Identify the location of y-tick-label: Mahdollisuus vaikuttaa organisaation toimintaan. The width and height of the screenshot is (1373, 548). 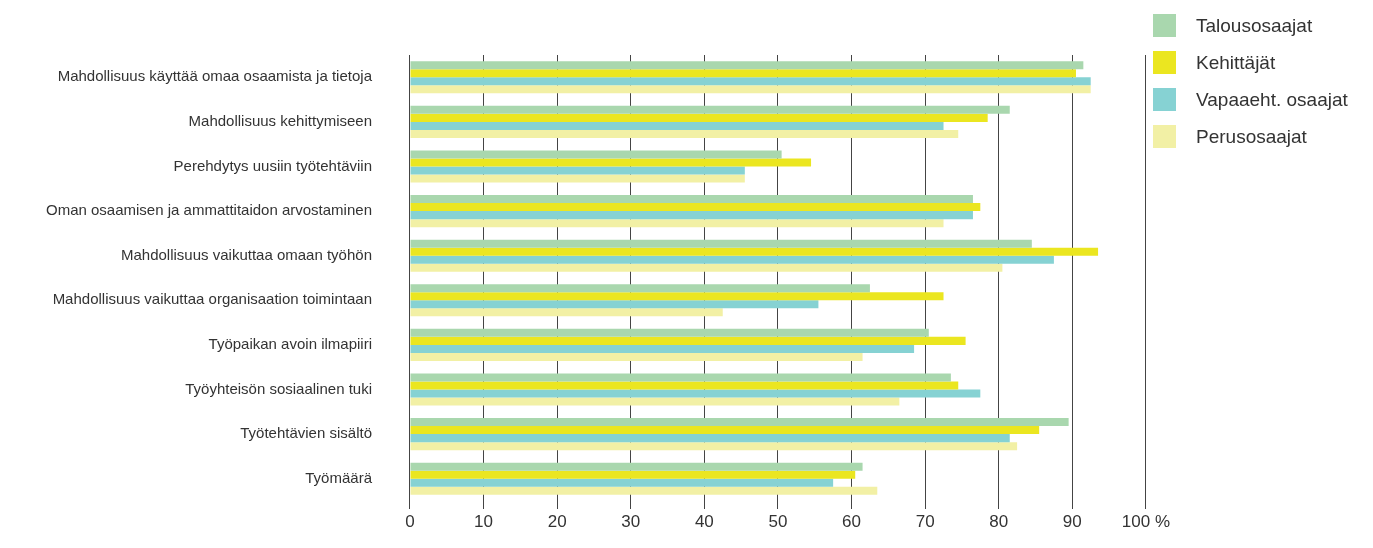
(212, 299).